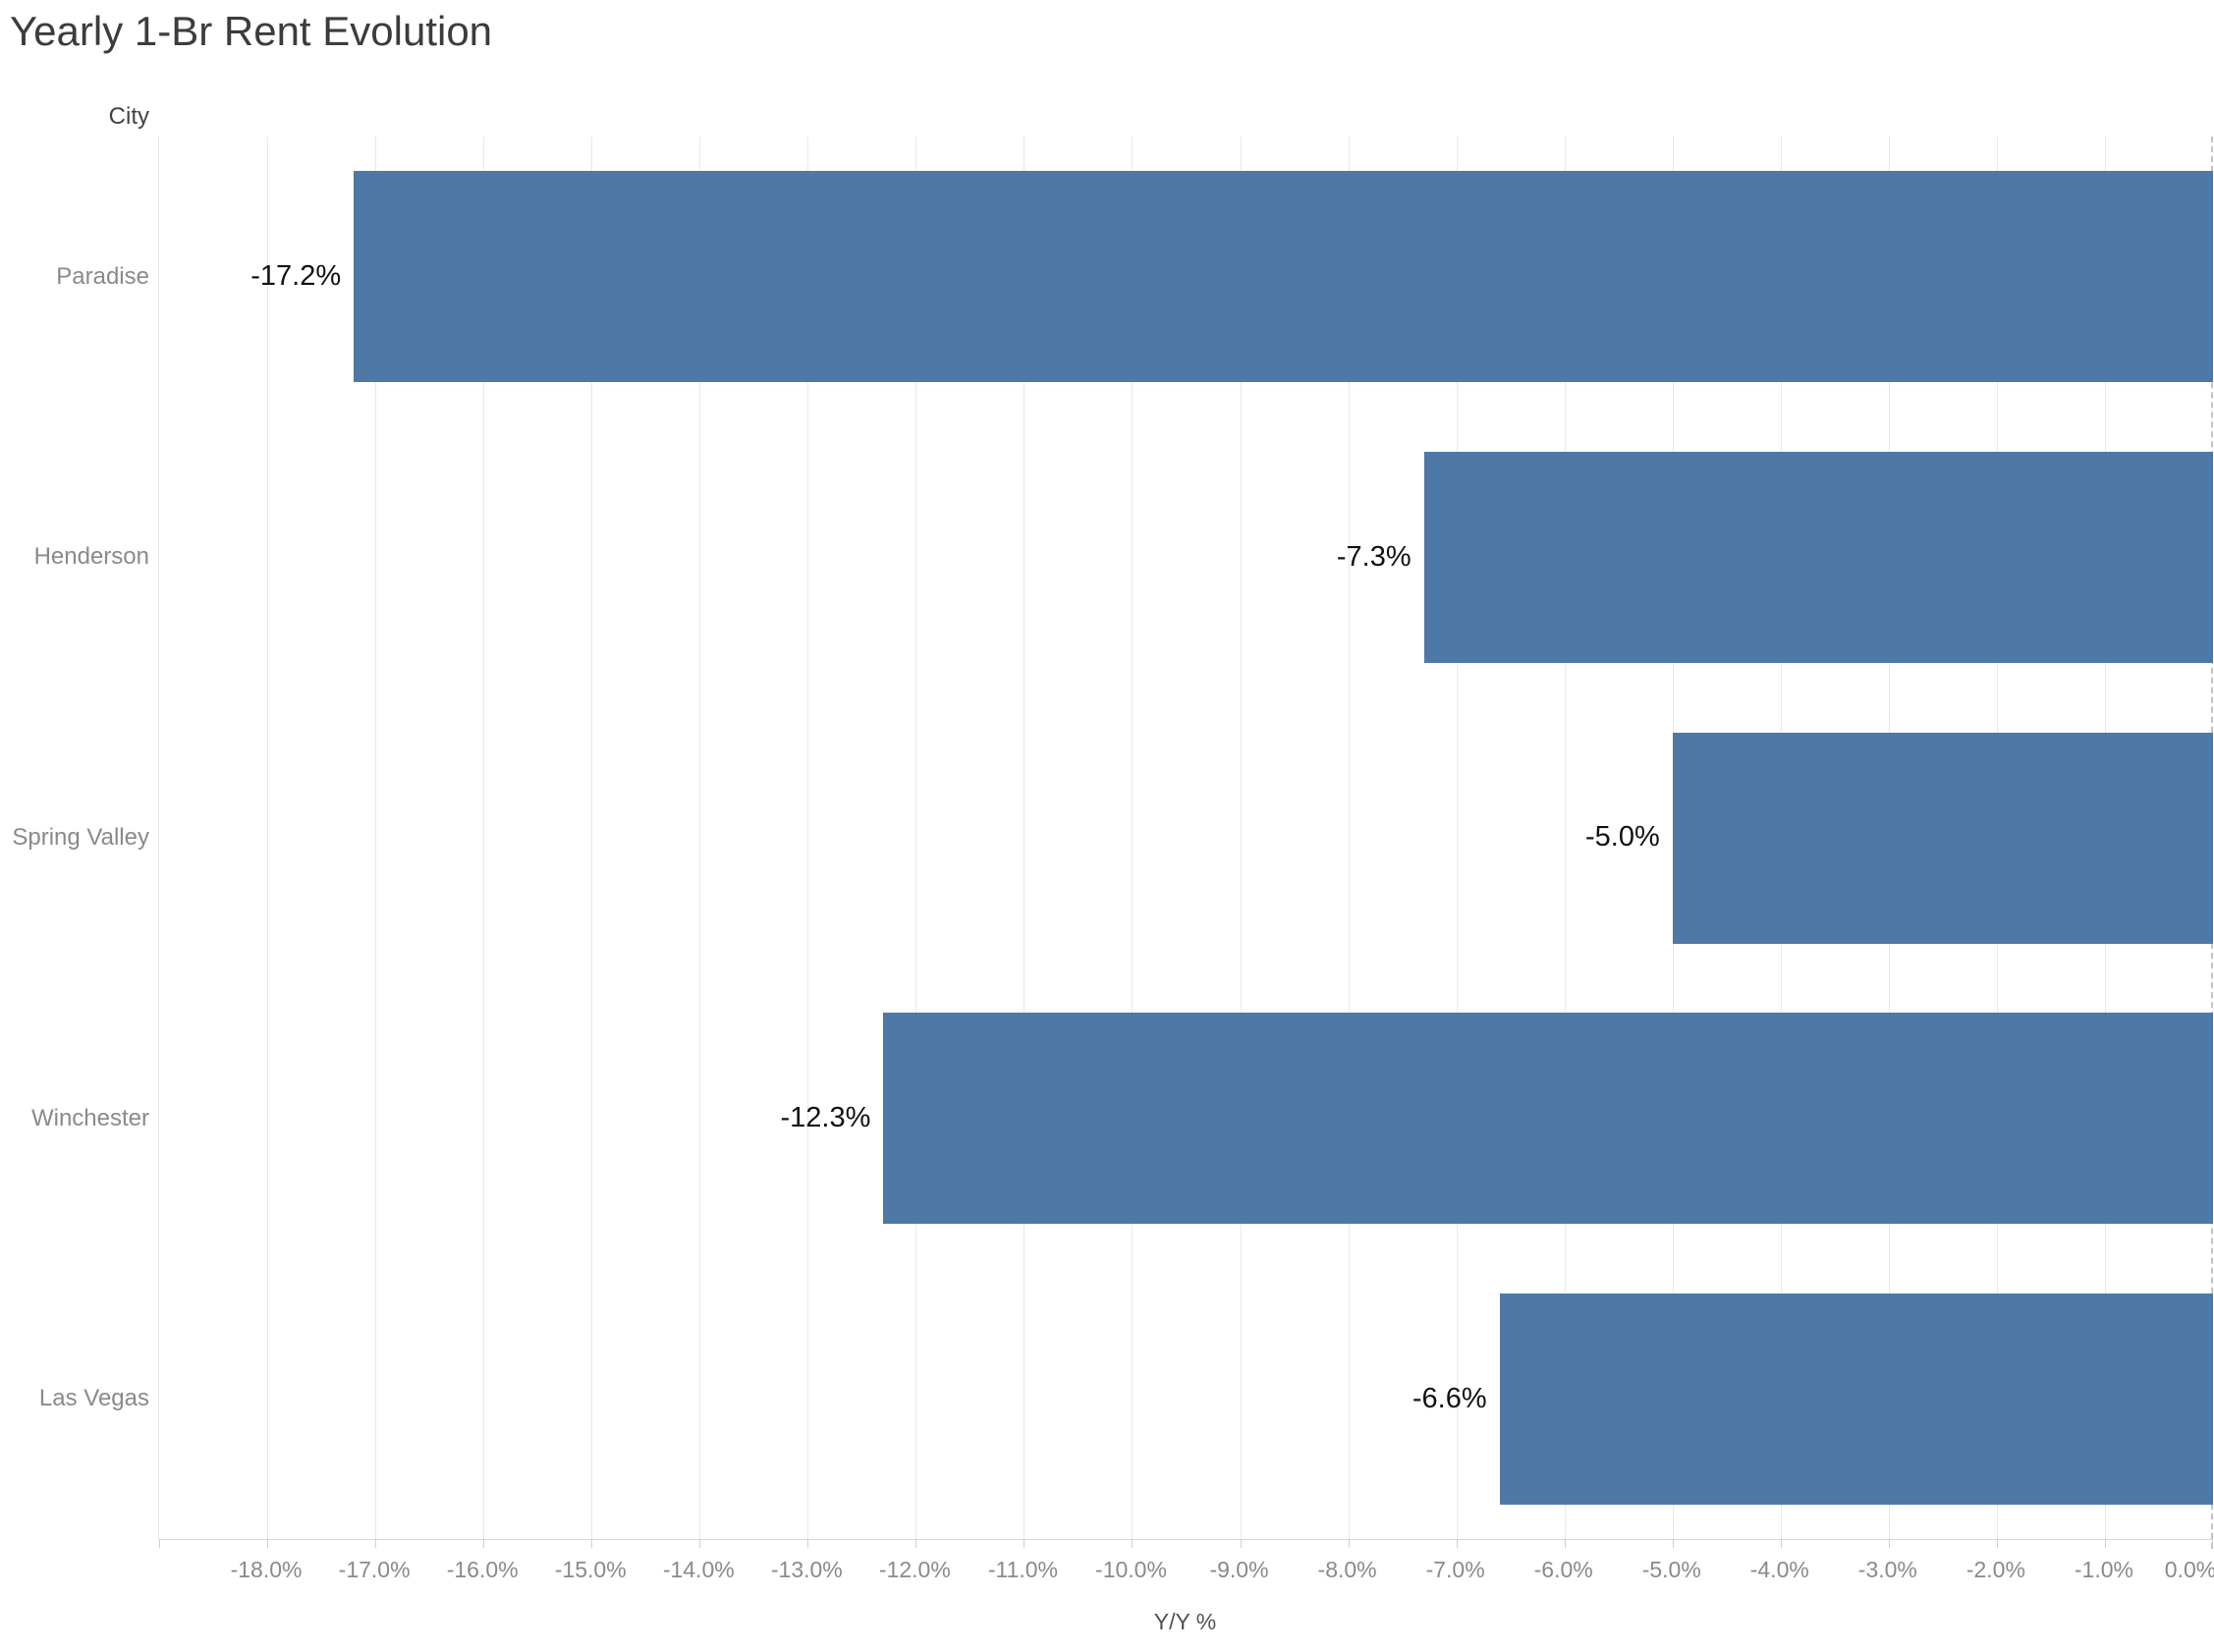 This screenshot has height=1652, width=2214. What do you see at coordinates (1995, 1570) in the screenshot?
I see `x-axis-tick-label: -2.0%` at bounding box center [1995, 1570].